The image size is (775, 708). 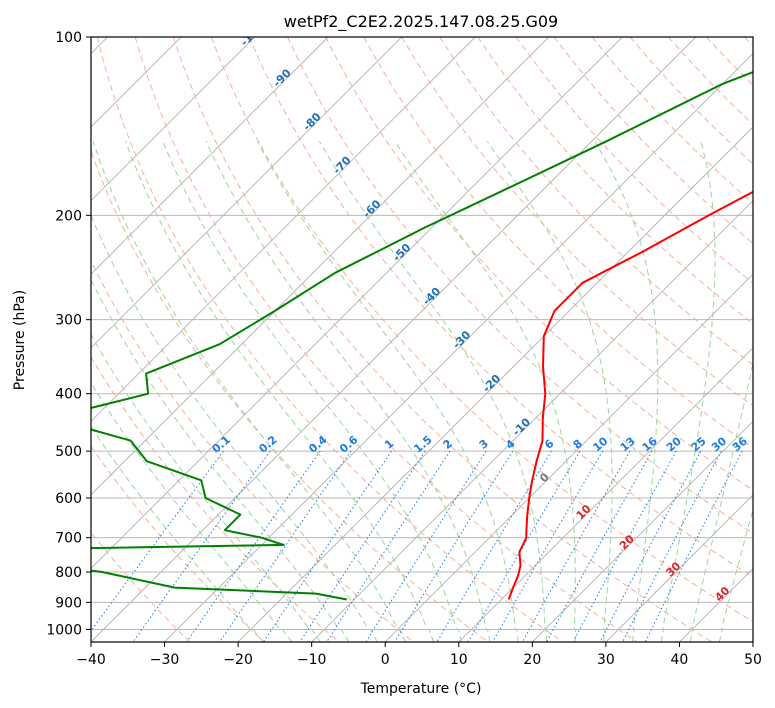 I want to click on dry-adiabat-label: 20, so click(x=627, y=542).